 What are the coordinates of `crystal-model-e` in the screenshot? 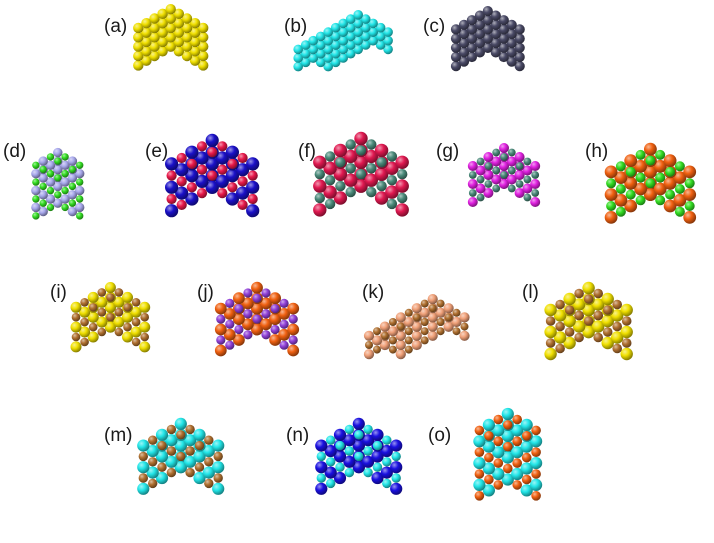 It's located at (216, 198).